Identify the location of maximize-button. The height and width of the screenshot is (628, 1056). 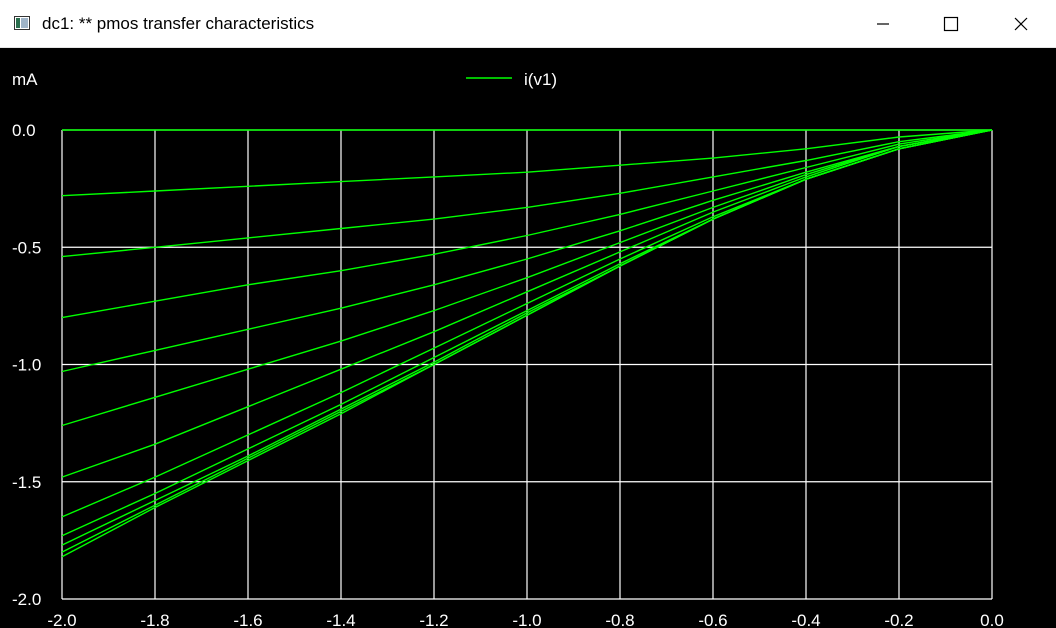
(951, 23).